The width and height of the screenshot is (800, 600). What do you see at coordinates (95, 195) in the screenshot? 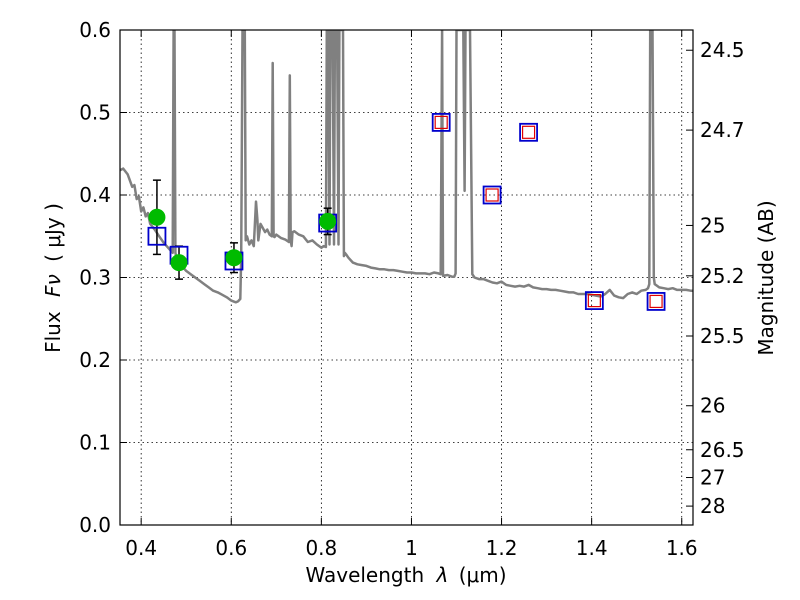
I see `y-tick-label: 0.4` at bounding box center [95, 195].